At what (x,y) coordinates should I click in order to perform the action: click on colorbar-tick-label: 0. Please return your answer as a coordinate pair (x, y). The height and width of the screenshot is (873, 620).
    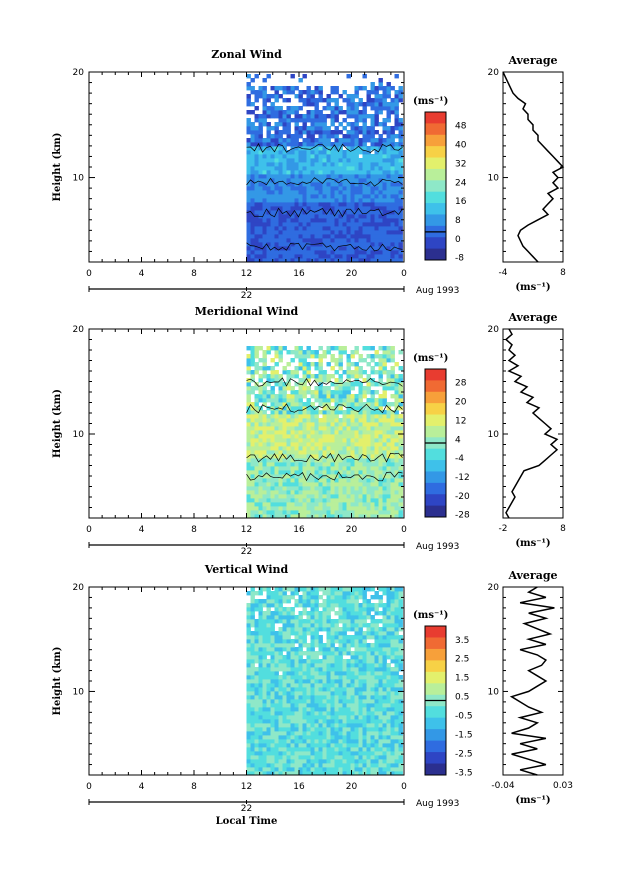
    Looking at the image, I should click on (458, 240).